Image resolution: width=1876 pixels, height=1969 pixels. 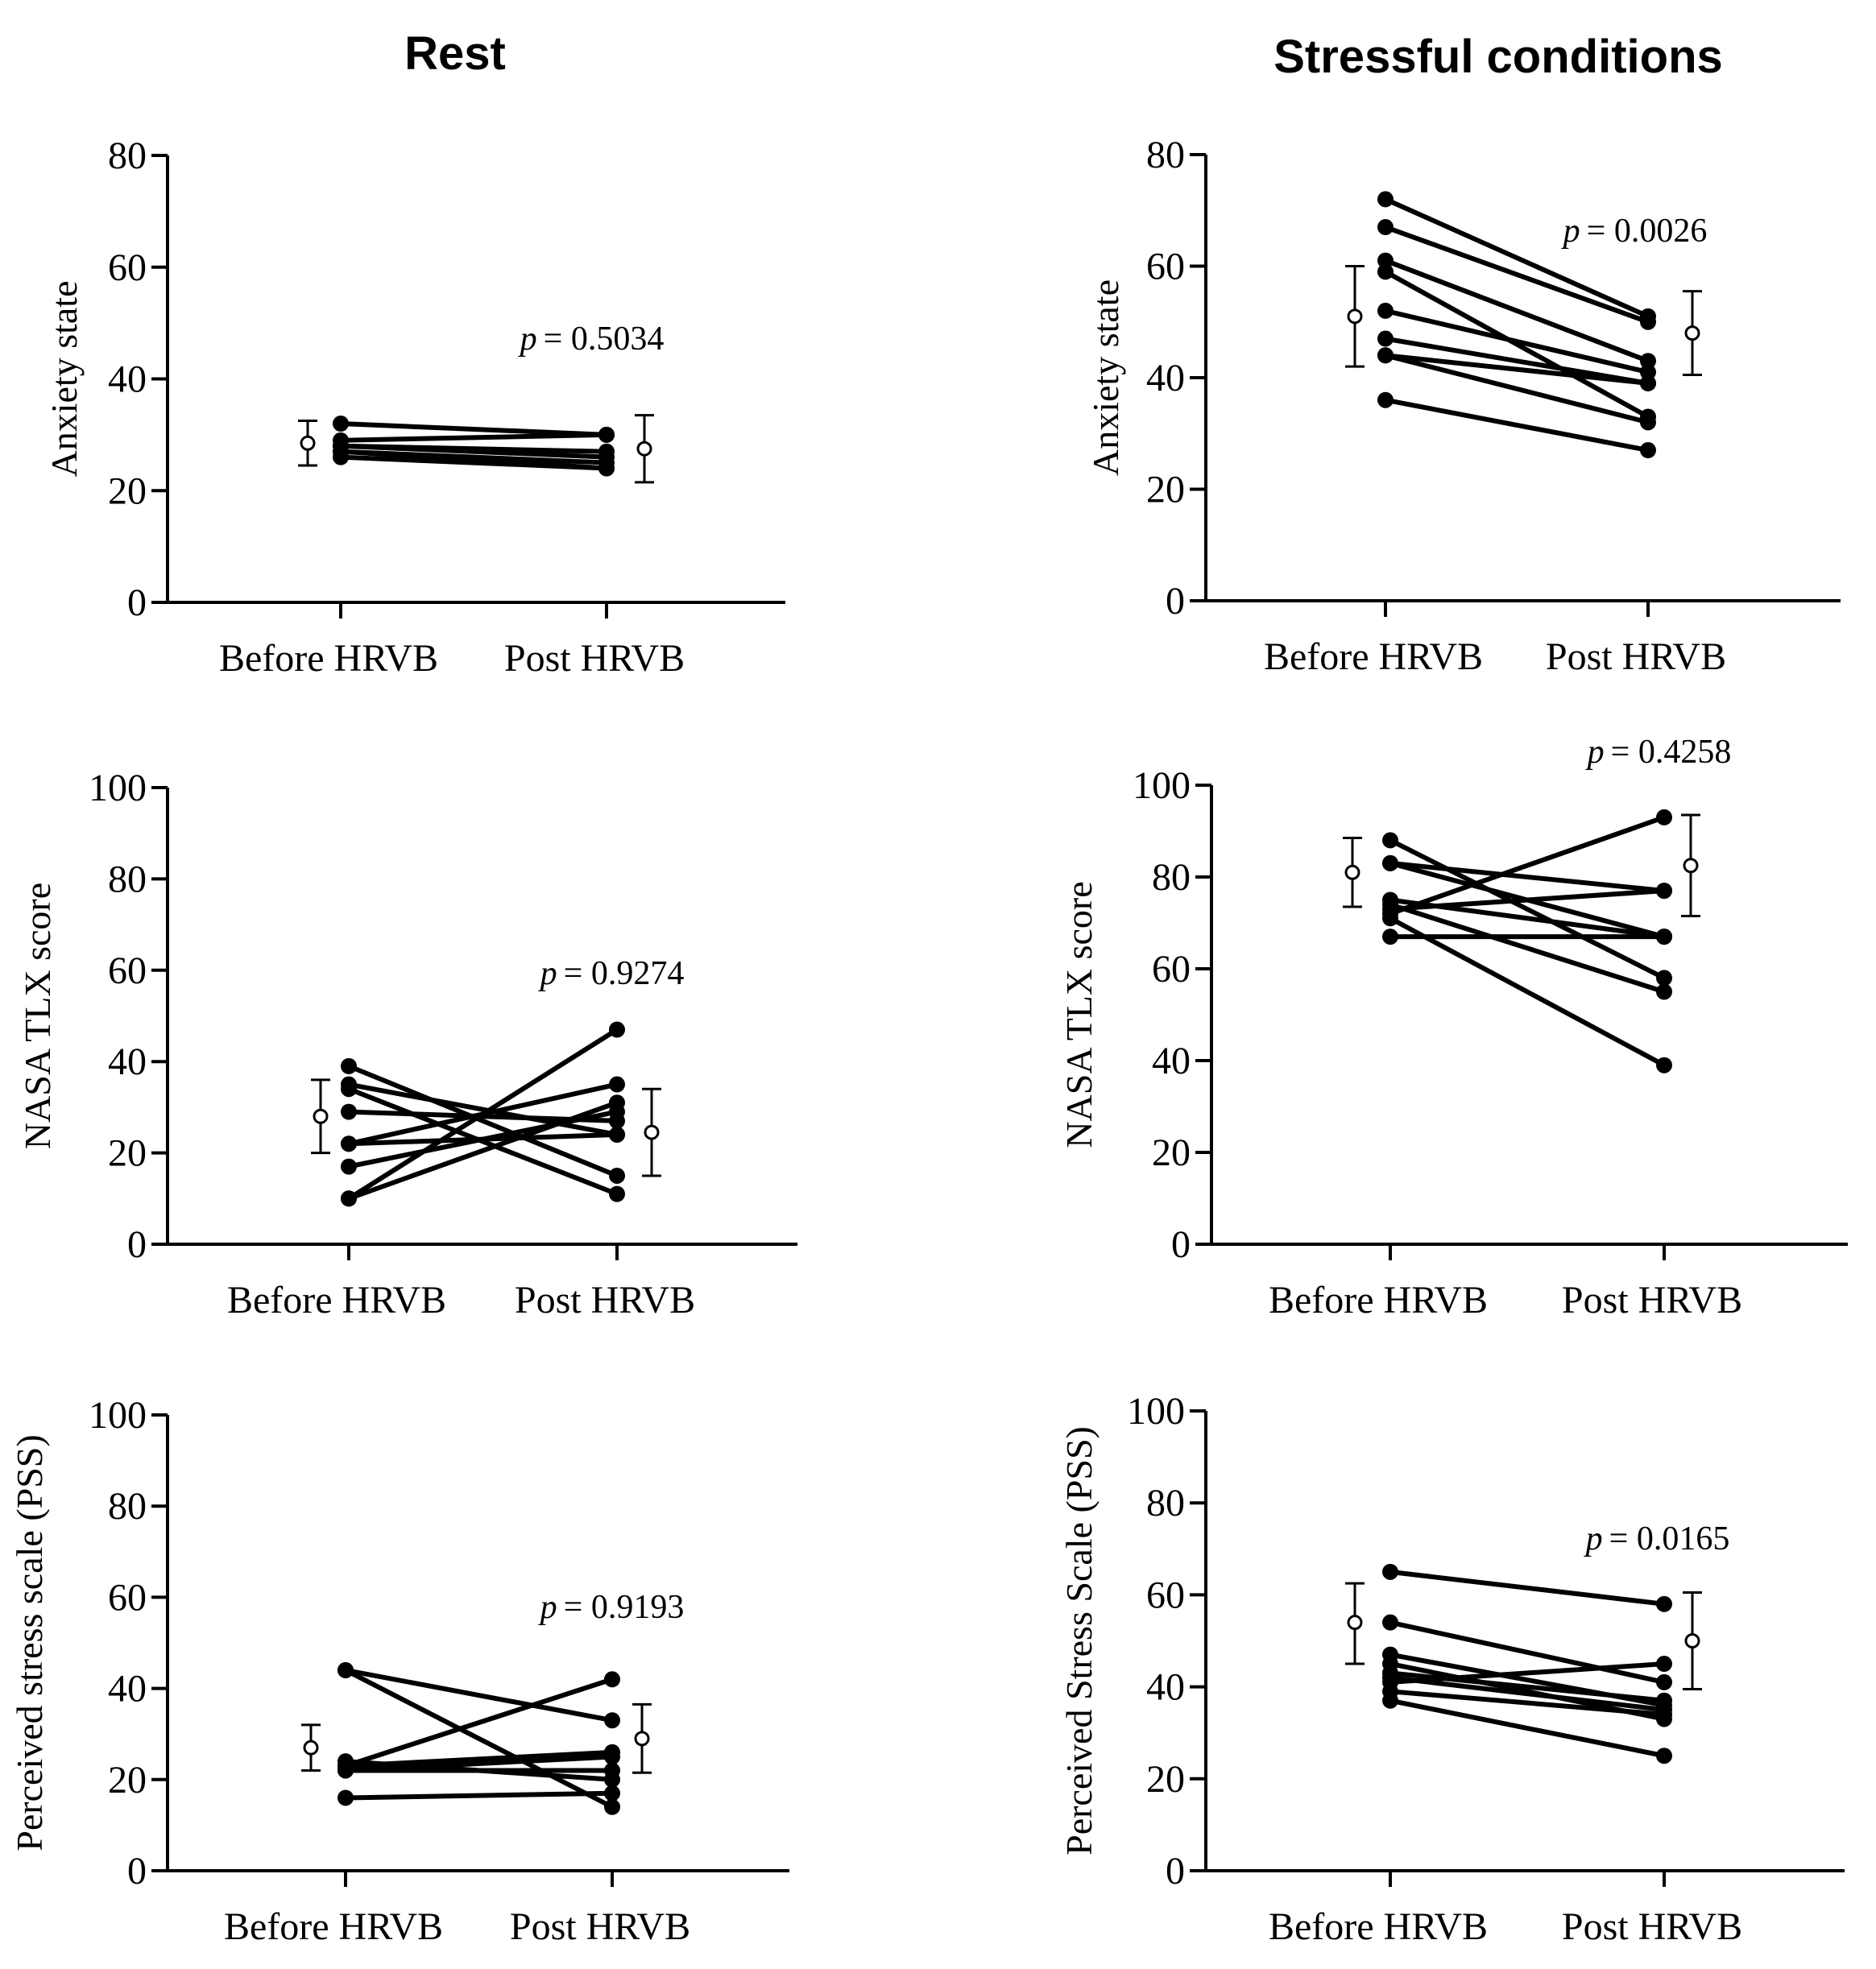 I want to click on p-value-number: = 0.0165, so click(x=1669, y=1538).